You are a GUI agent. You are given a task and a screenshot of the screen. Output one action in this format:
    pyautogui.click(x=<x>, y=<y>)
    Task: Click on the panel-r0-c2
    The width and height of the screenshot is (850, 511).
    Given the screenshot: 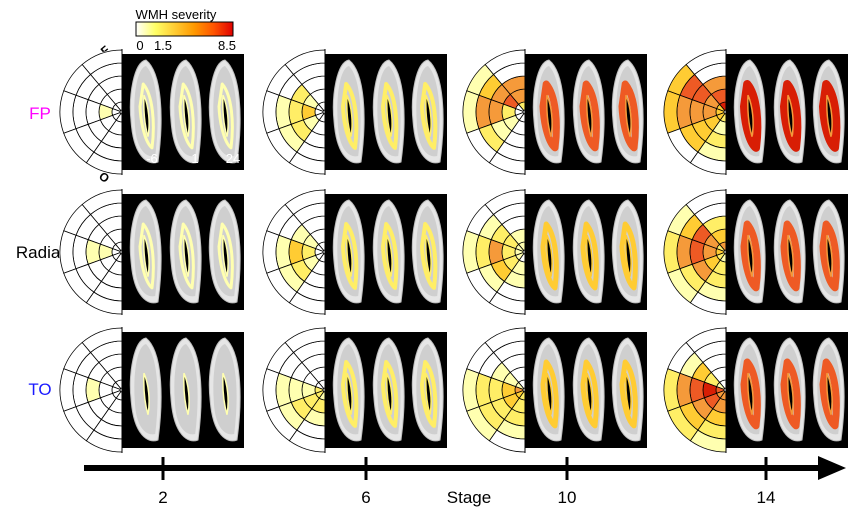 What is the action you would take?
    pyautogui.click(x=586, y=112)
    